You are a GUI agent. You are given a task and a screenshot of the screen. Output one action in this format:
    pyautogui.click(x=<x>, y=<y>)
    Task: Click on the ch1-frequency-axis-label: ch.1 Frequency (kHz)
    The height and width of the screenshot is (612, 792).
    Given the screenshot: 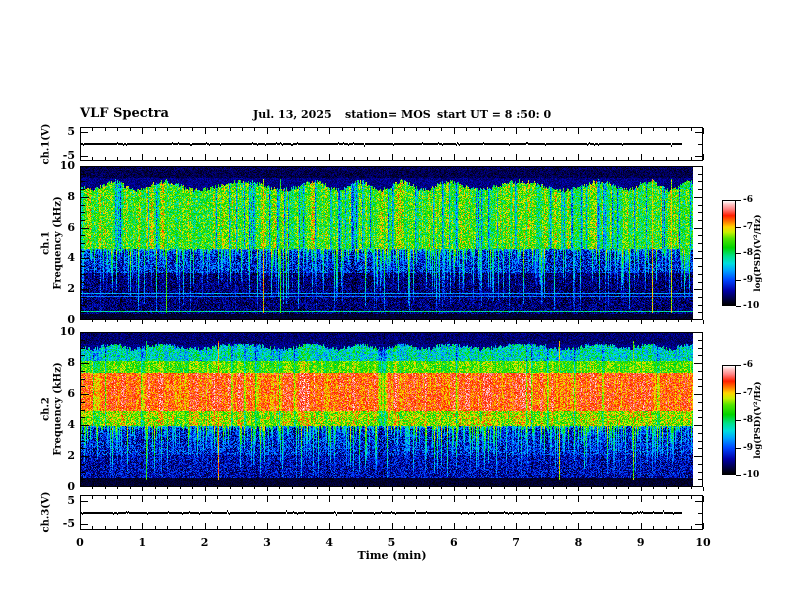 What is the action you would take?
    pyautogui.click(x=52, y=243)
    